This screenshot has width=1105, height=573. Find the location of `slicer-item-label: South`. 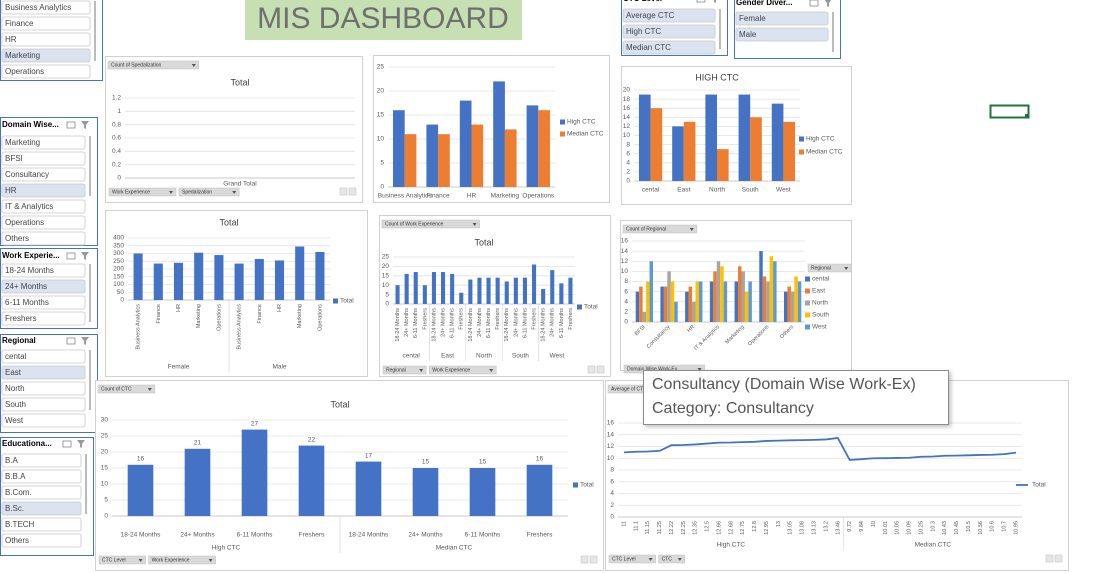

slicer-item-label: South is located at coordinates (15, 404).